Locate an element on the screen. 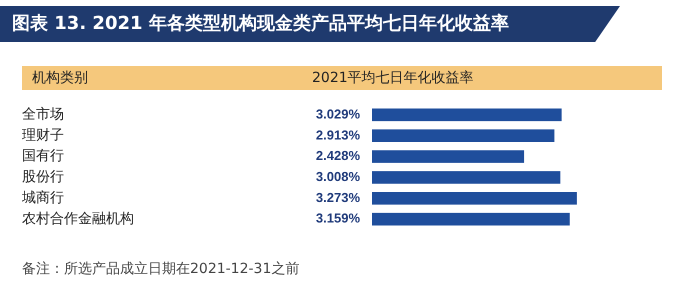 Image resolution: width=700 pixels, height=295 pixels. data-label: 3.273% is located at coordinates (338, 197).